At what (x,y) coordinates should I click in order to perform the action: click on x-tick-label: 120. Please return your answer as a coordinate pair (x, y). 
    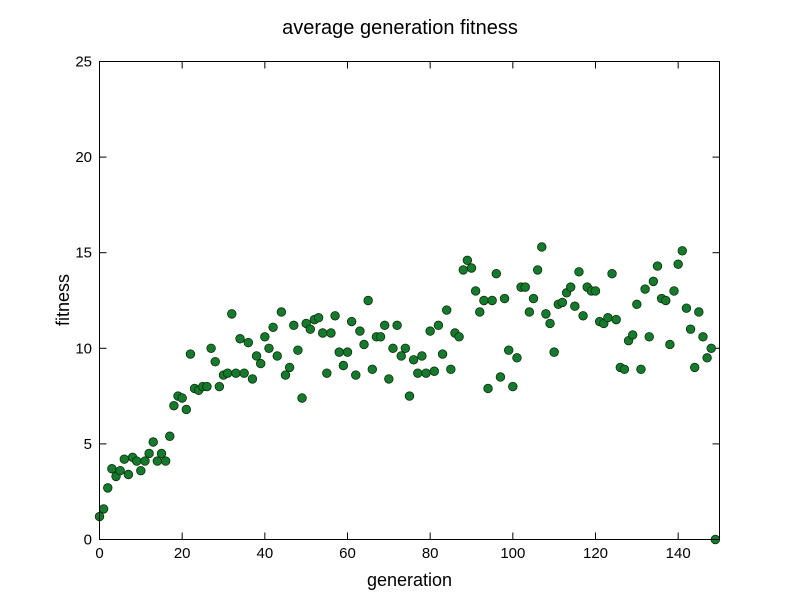
    Looking at the image, I should click on (595, 553).